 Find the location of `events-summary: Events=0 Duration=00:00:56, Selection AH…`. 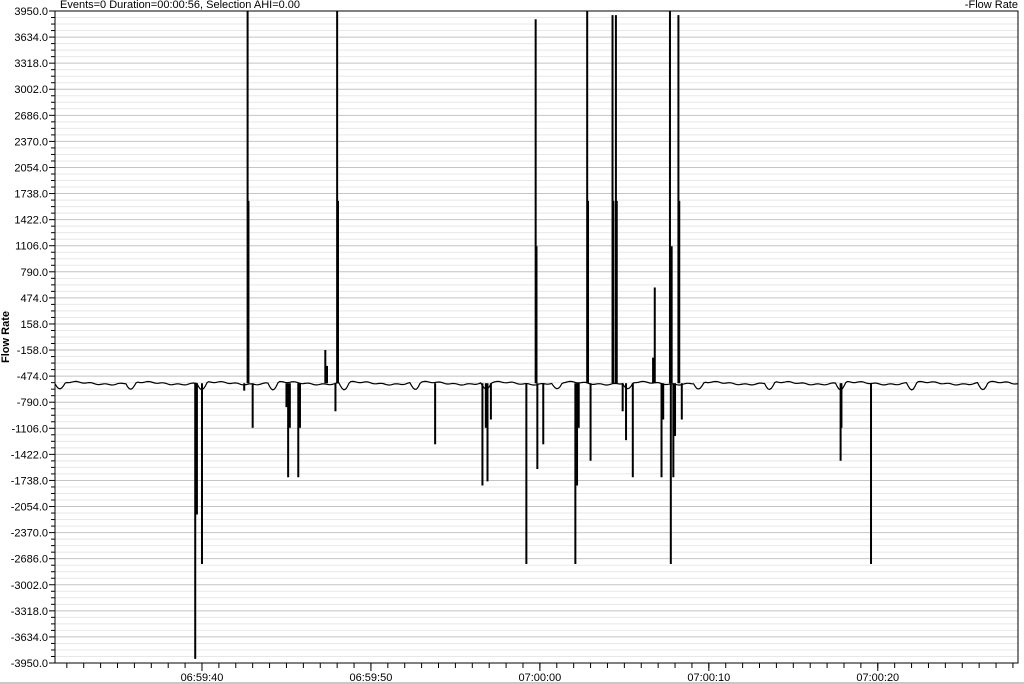

events-summary: Events=0 Duration=00:00:56, Selection AH… is located at coordinates (180, 5).